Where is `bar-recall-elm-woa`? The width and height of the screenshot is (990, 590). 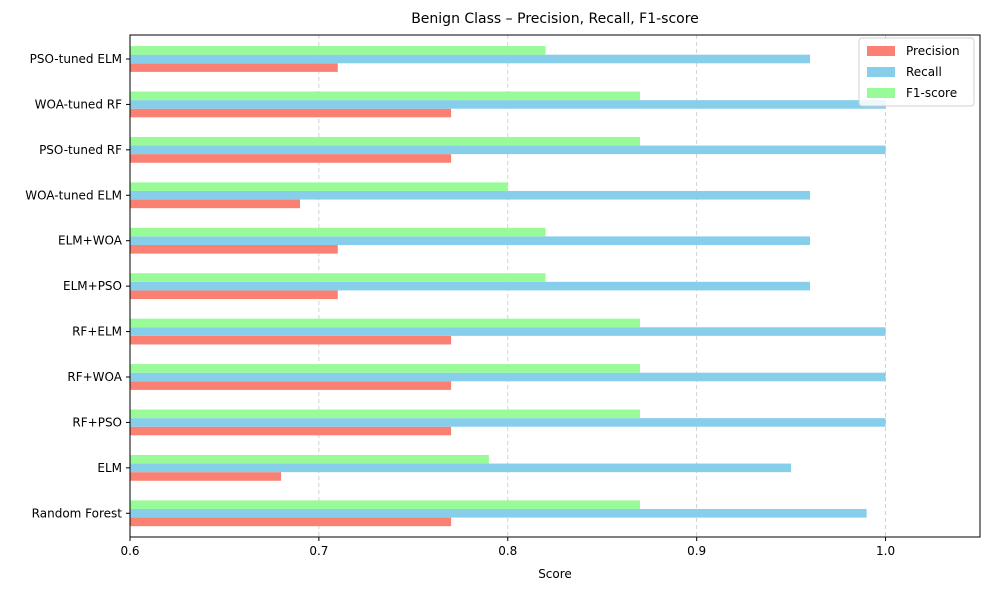
bar-recall-elm-woa is located at coordinates (470, 241).